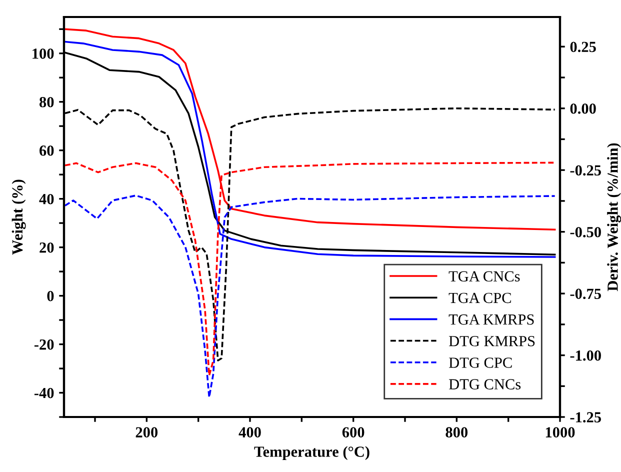  Describe the element at coordinates (457, 432) in the screenshot. I see `x-tick-label: 800` at that location.